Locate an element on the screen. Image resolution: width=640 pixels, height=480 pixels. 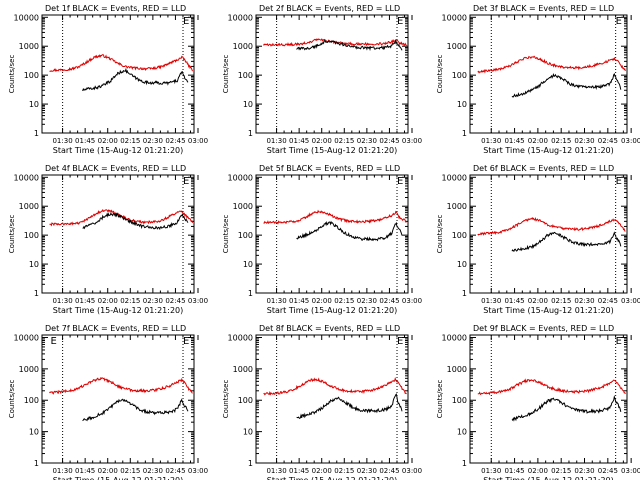
panel-title: Det 1f BLACK = Events, RED = LLD is located at coordinates (115, 8).